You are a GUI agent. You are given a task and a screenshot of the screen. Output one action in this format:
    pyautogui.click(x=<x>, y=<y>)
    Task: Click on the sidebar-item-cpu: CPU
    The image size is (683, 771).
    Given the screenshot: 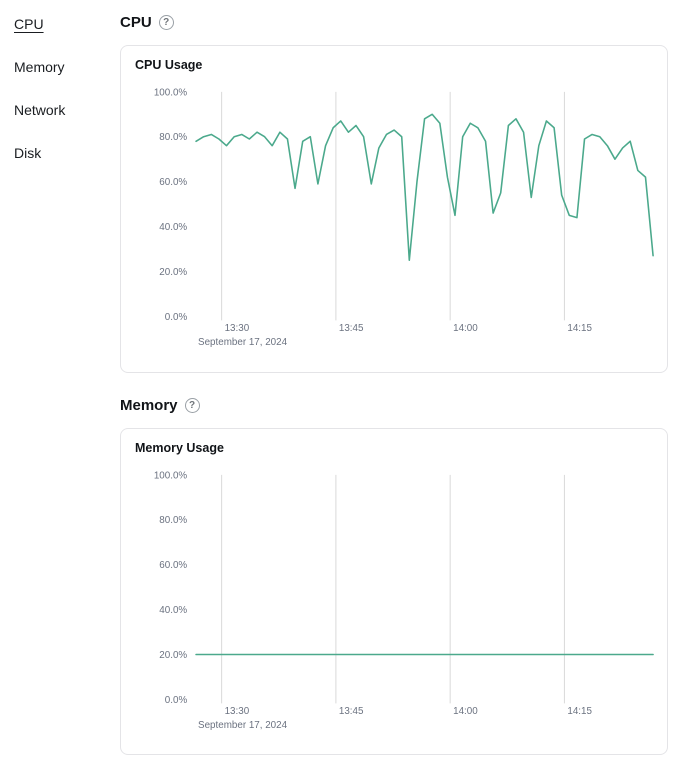 What is the action you would take?
    pyautogui.click(x=29, y=24)
    